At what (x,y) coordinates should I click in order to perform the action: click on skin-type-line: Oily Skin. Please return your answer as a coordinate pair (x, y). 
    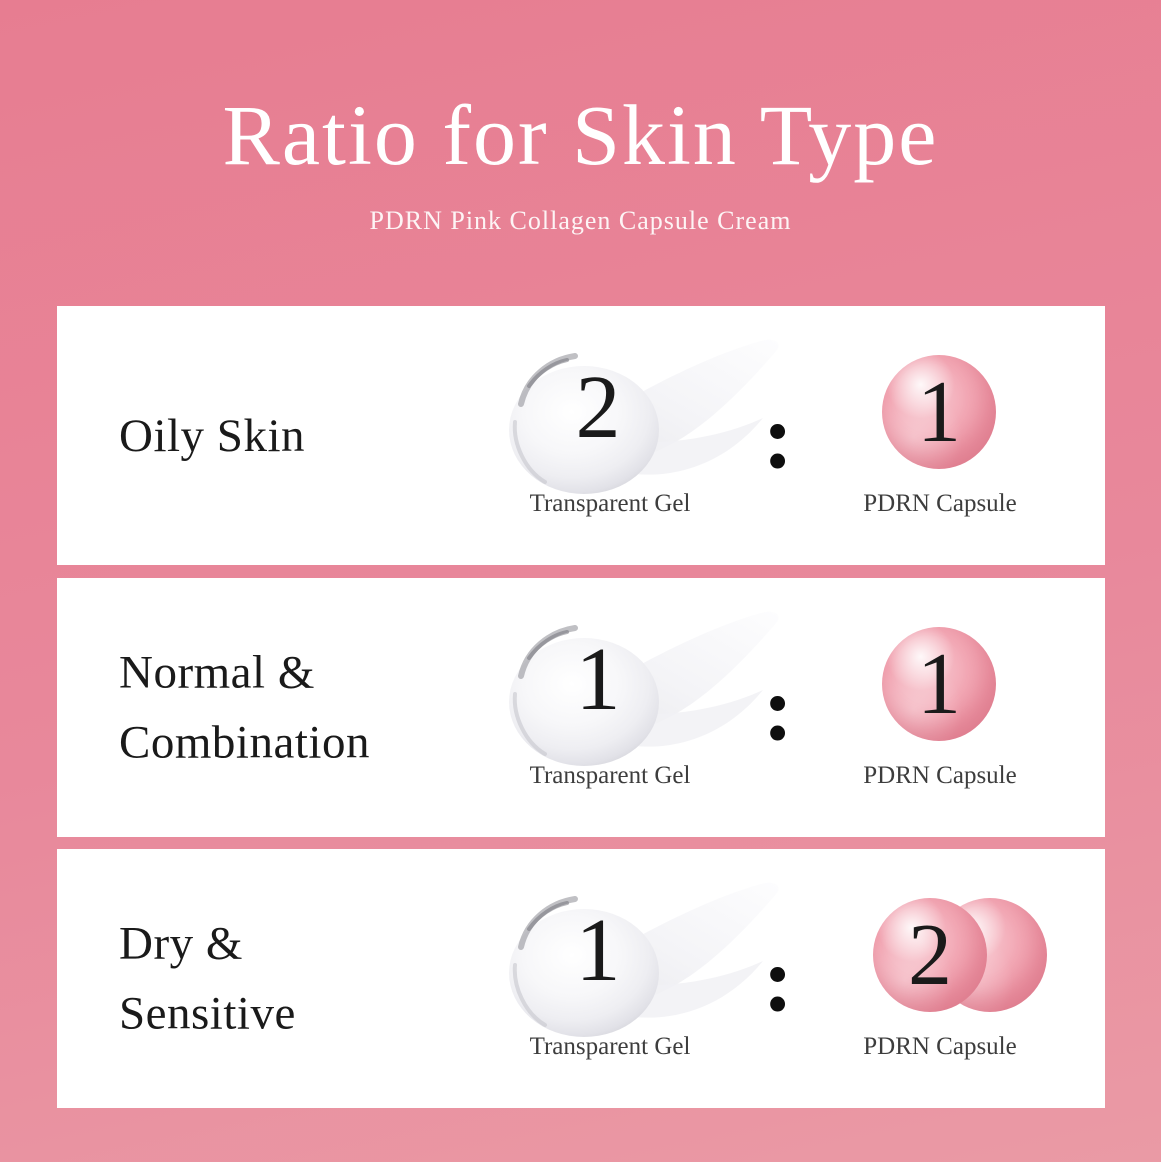
    Looking at the image, I should click on (212, 435).